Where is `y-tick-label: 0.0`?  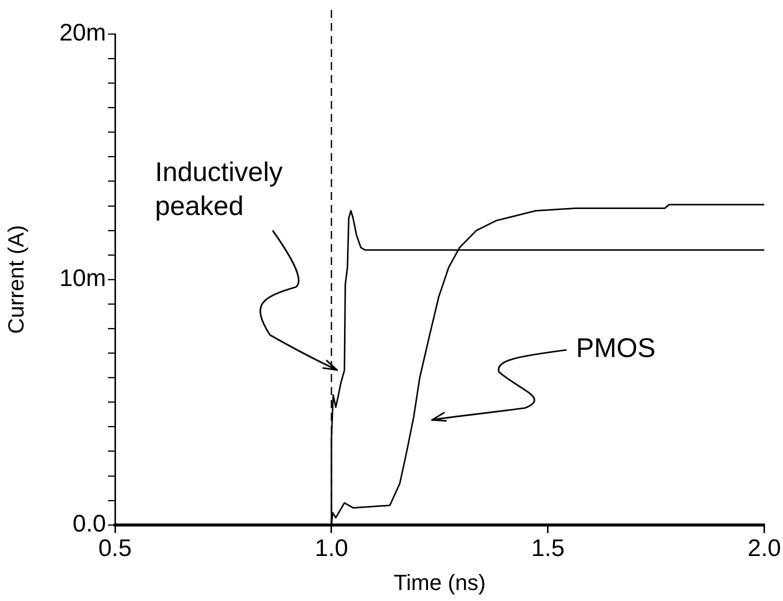 y-tick-label: 0.0 is located at coordinates (89, 524).